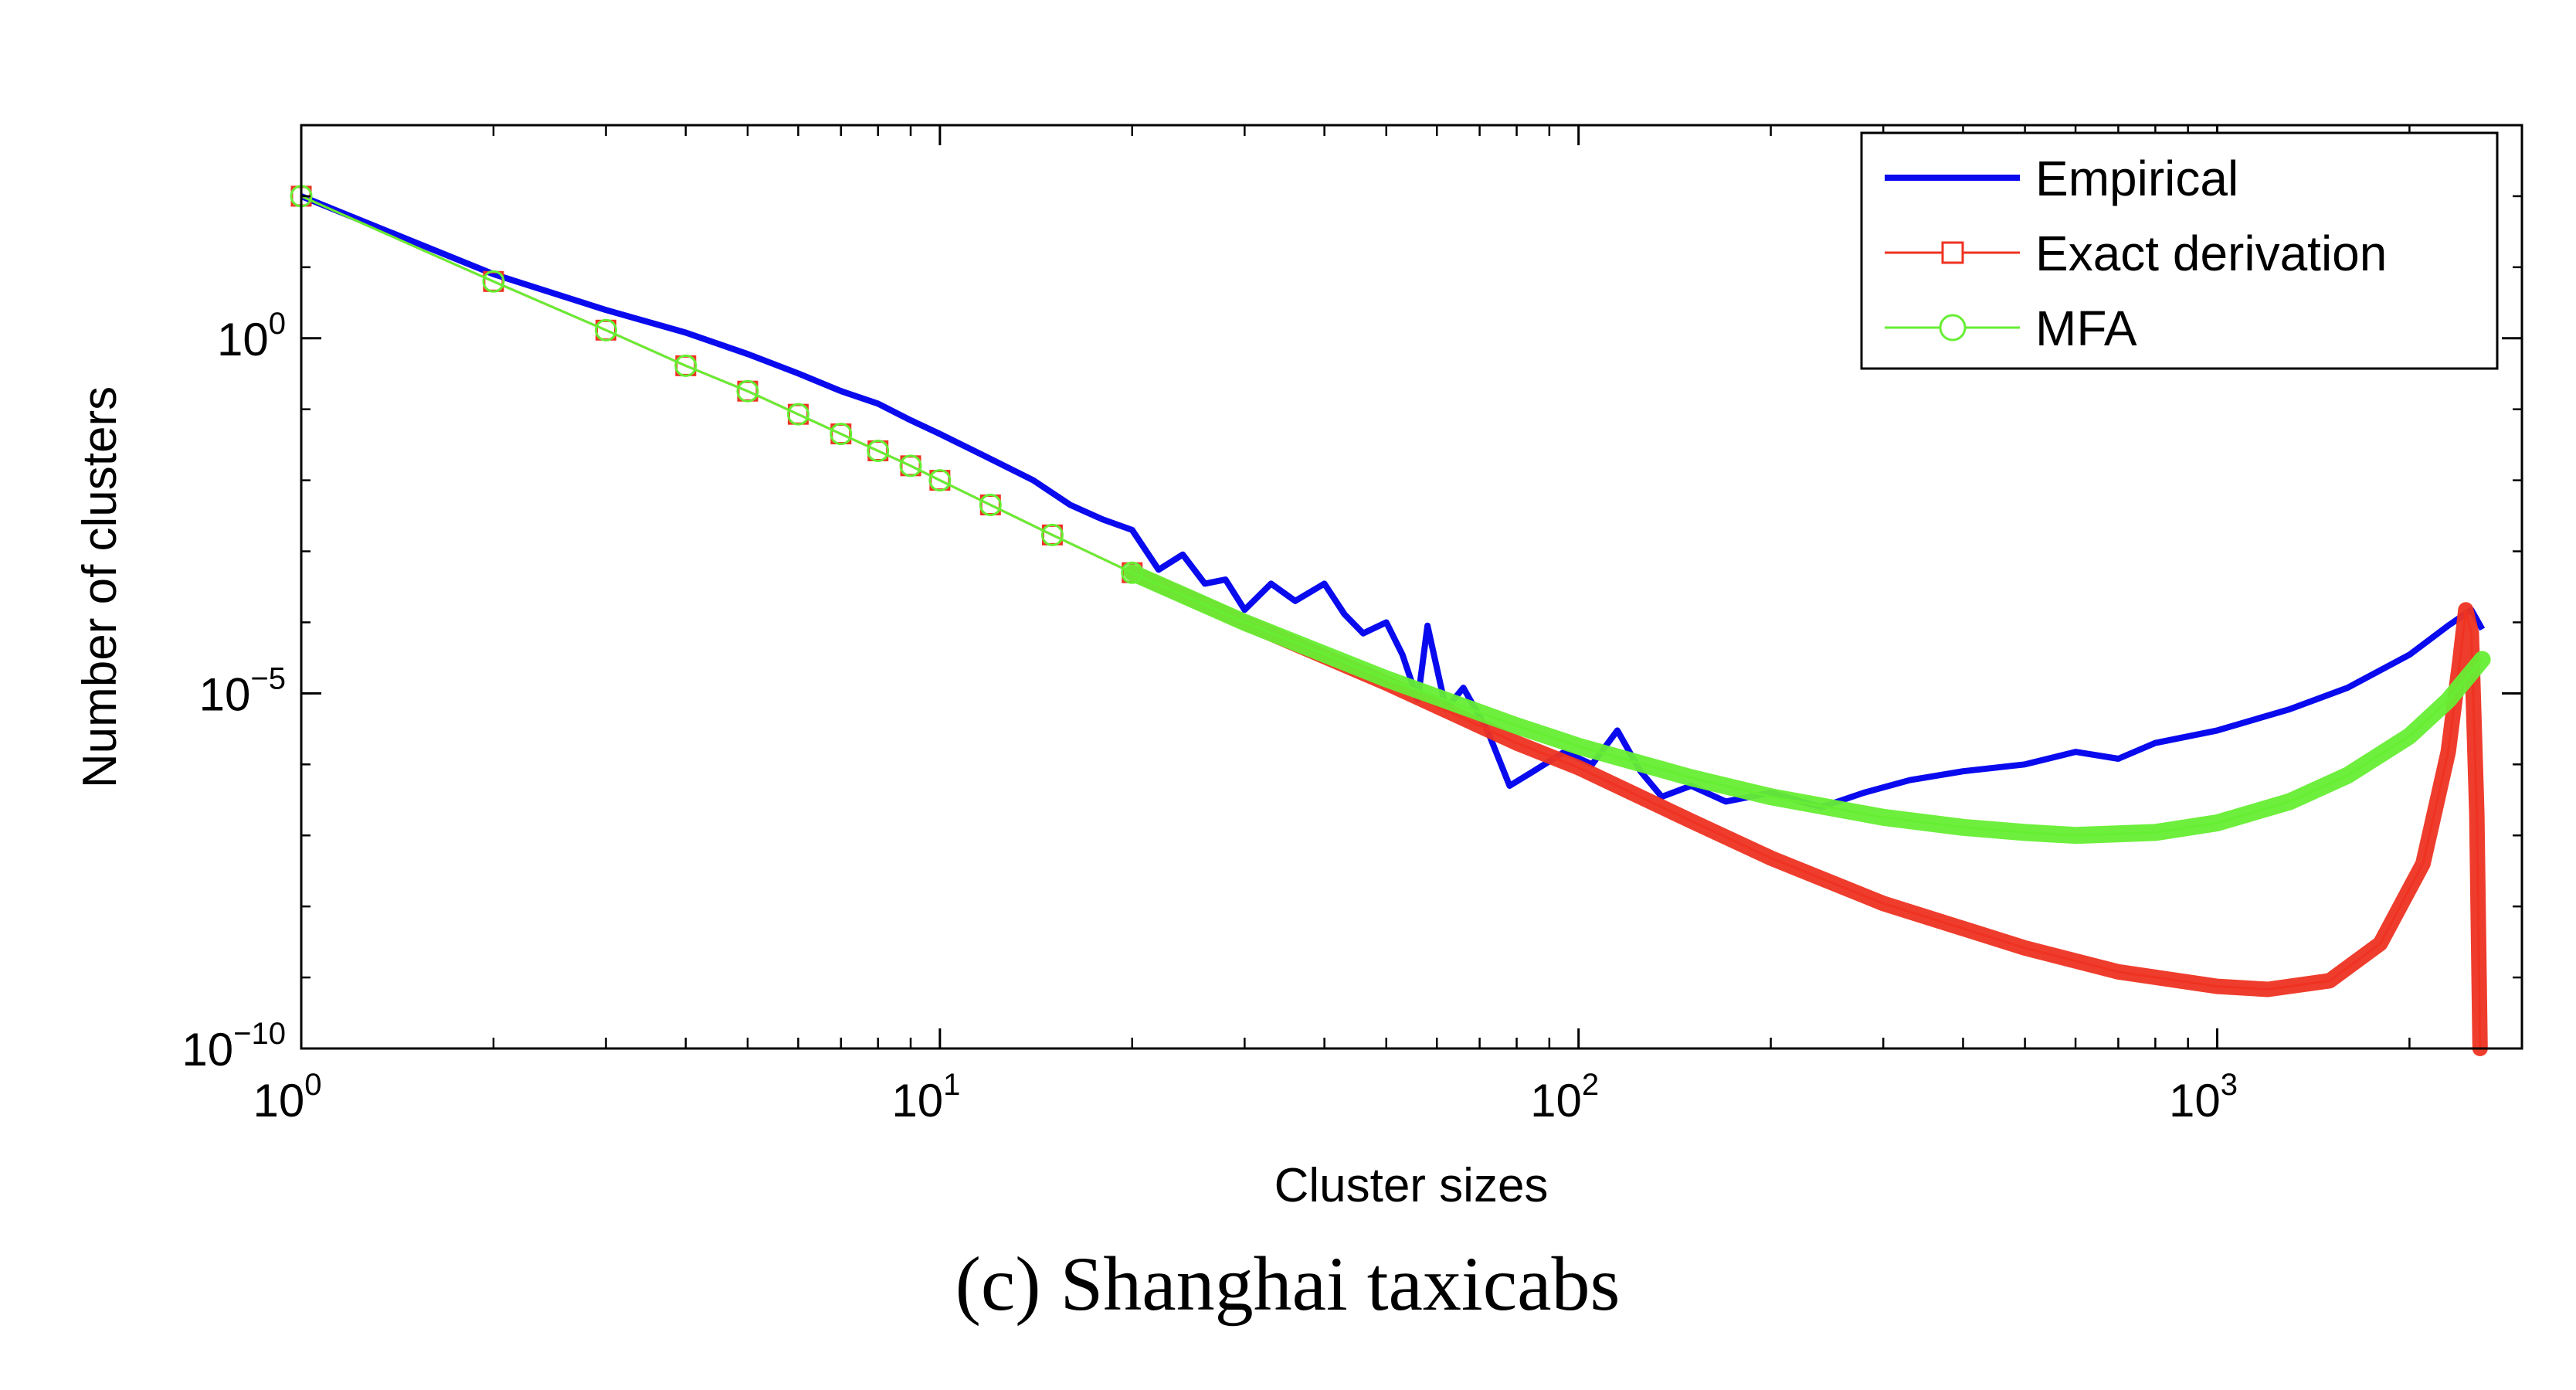 The width and height of the screenshot is (2576, 1390). What do you see at coordinates (243, 690) in the screenshot?
I see `y-tick-label: 10⁻⁵` at bounding box center [243, 690].